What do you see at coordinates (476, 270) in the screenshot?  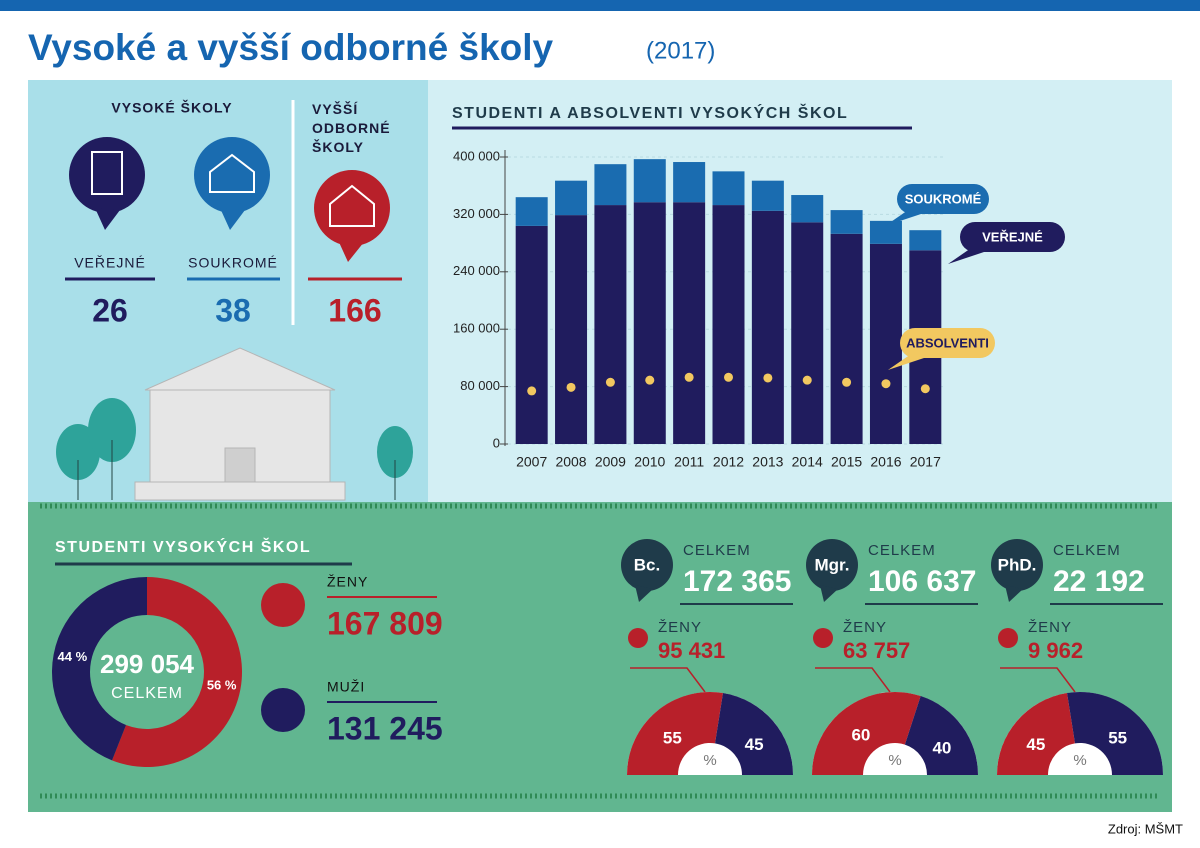 I see `y-tick-label: 240 000` at bounding box center [476, 270].